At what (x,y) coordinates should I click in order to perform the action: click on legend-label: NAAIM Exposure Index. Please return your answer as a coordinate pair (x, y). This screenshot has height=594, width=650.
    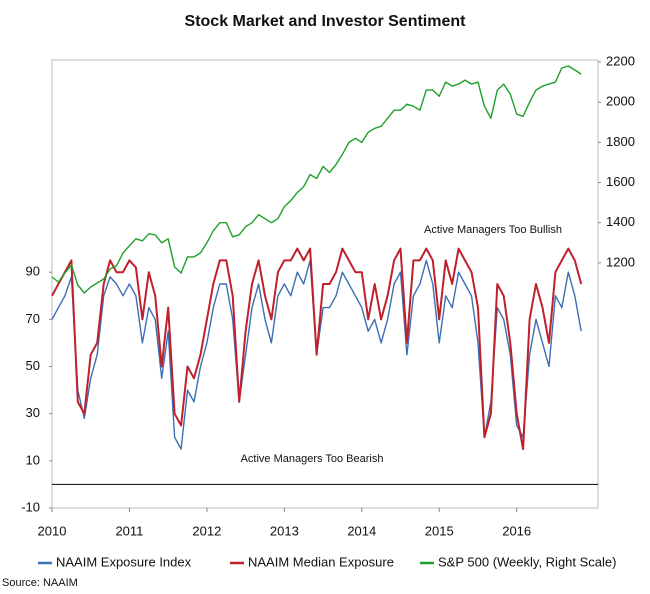
    Looking at the image, I should click on (124, 561).